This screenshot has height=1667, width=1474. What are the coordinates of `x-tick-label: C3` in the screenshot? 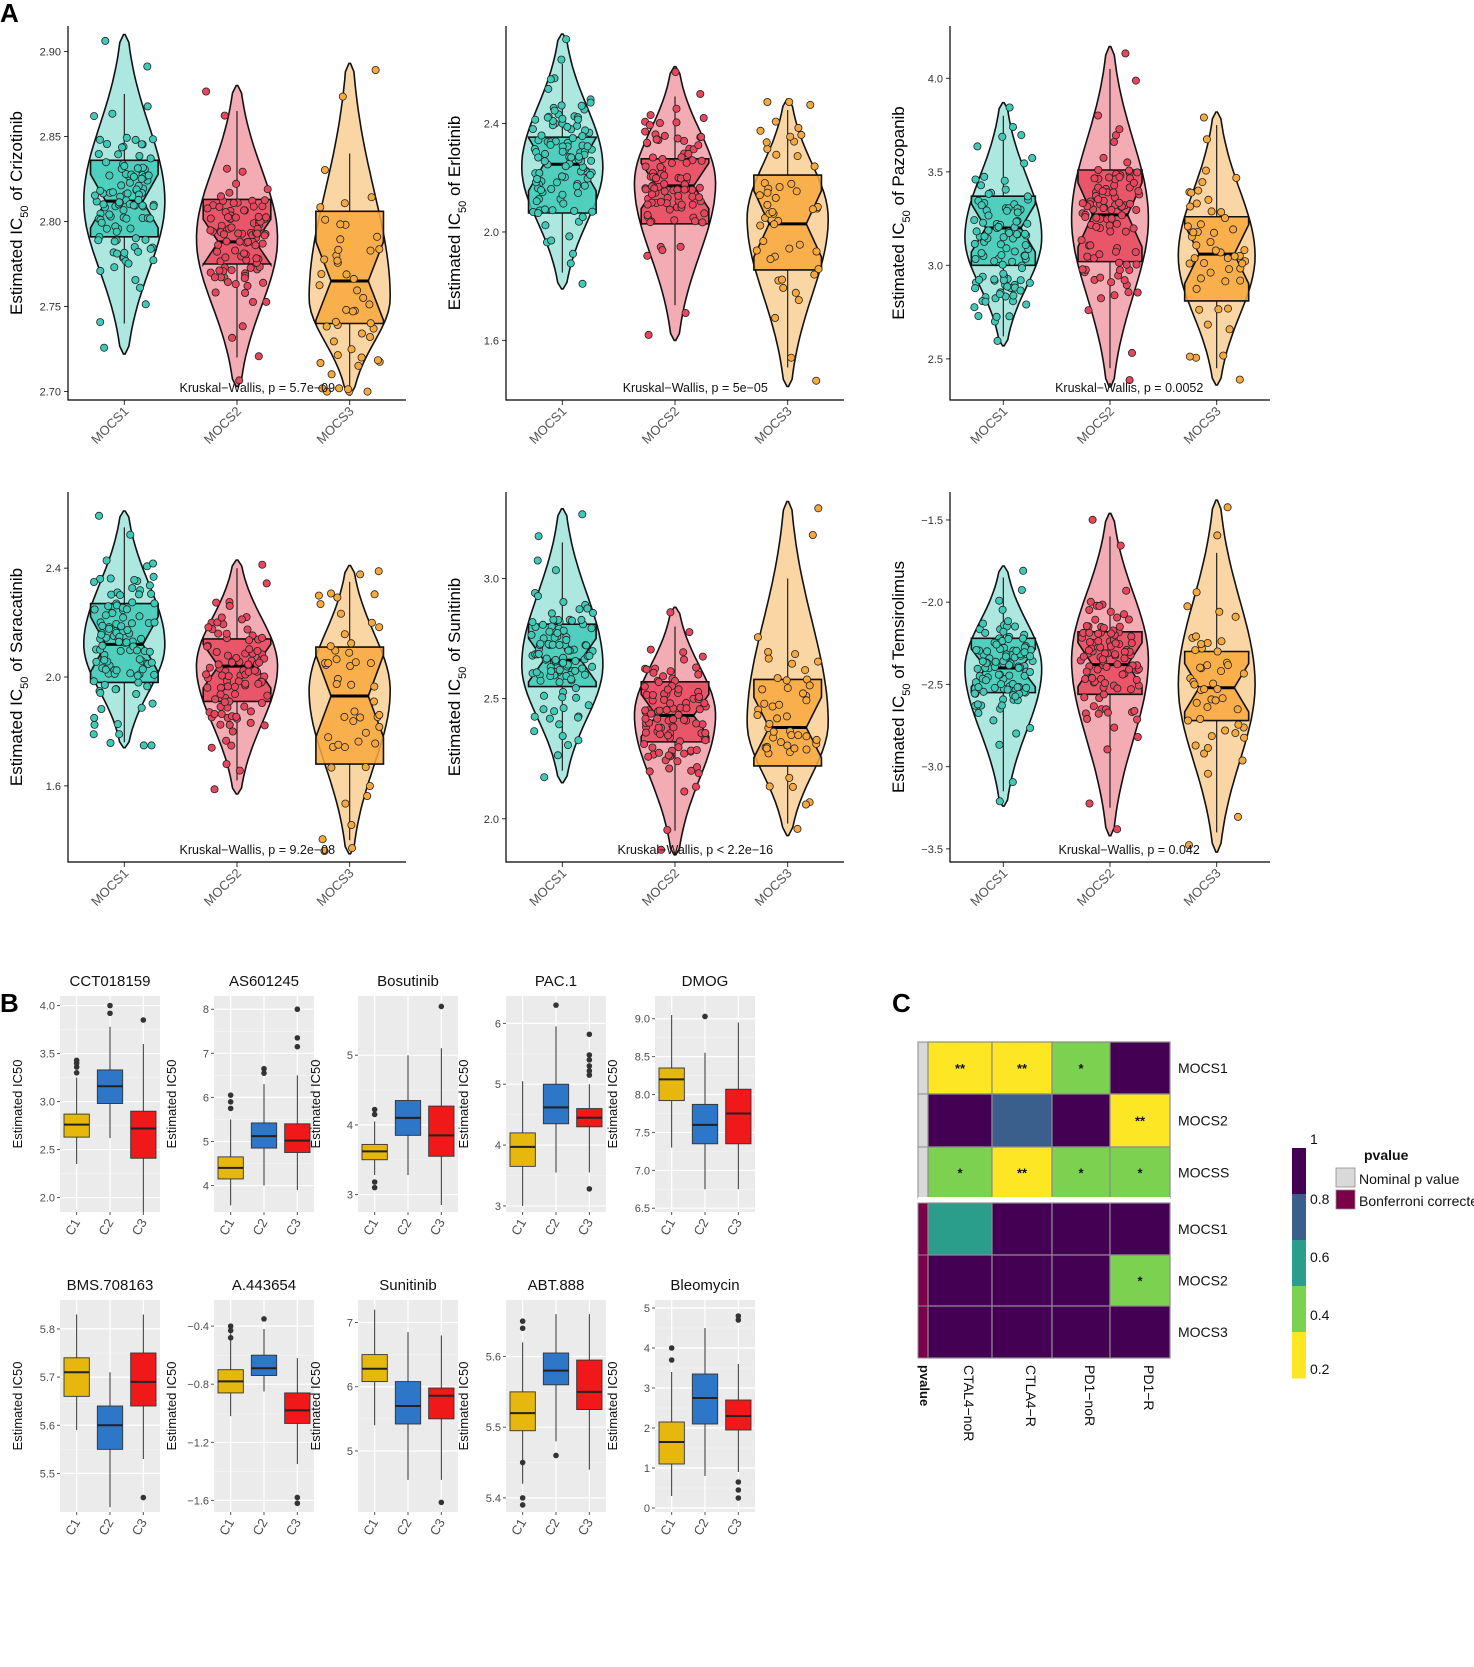 It's located at (139, 1227).